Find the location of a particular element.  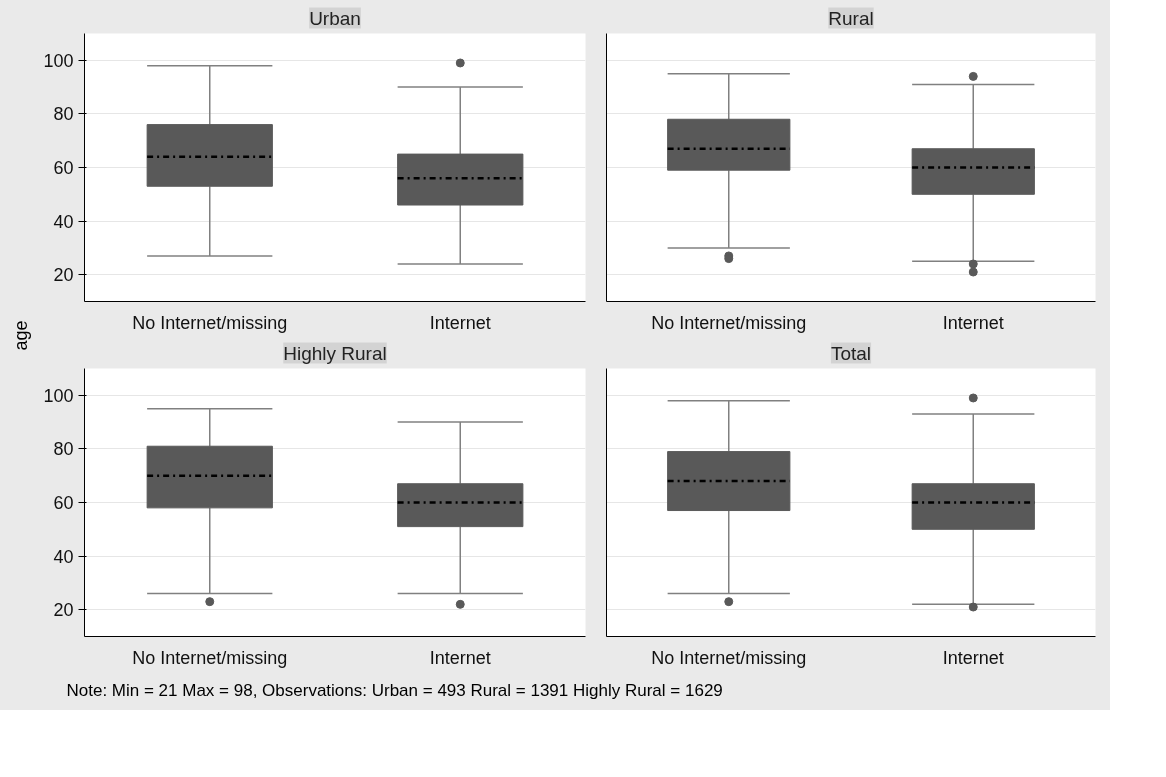

text: Note: Min = 21 Max = 98, Observations: Urban = 493 Rural = 1391 Highly Rural = 1629 is located at coordinates (394, 690).